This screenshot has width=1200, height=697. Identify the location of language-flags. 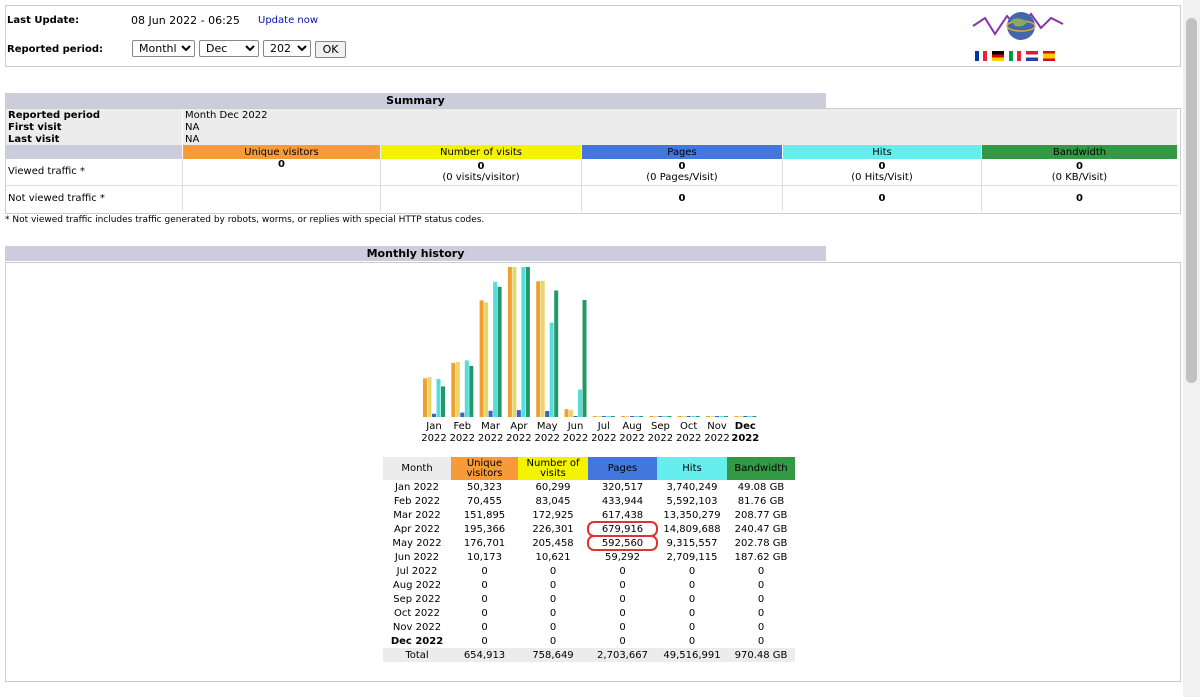
(1020, 56).